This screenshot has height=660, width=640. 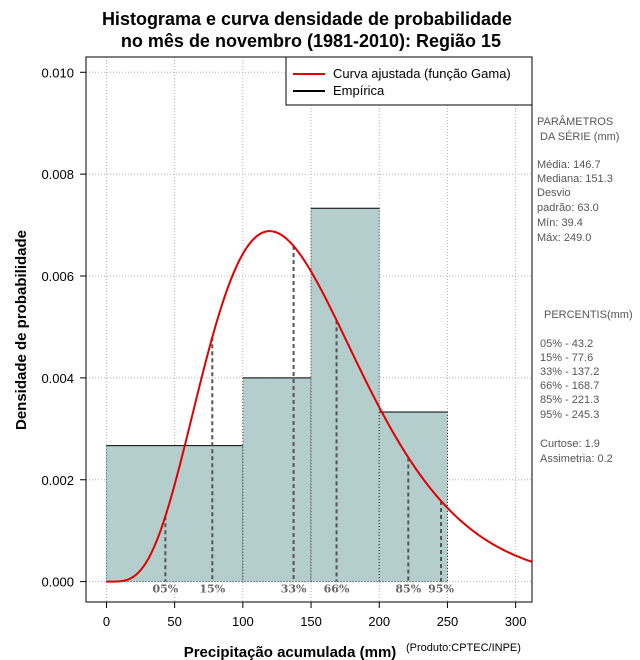 I want to click on y-tick-label-3: 0.006, so click(x=57, y=276).